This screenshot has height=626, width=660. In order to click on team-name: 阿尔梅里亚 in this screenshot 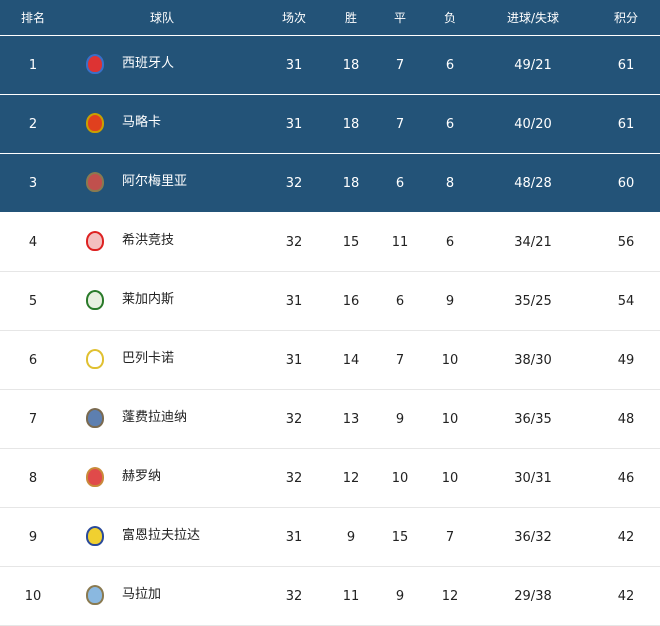, I will do `click(155, 181)`.